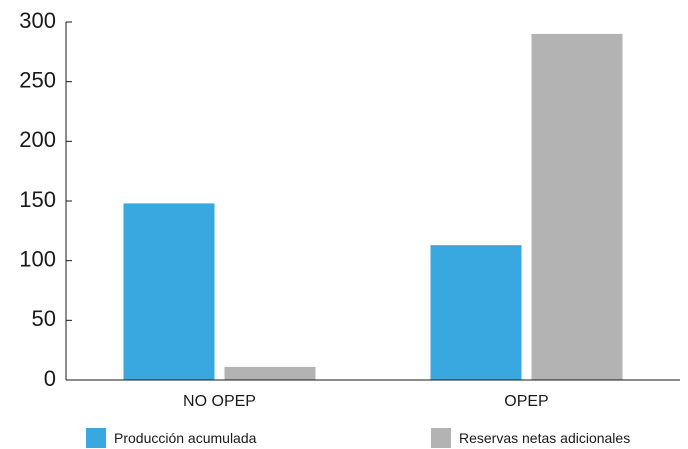 The width and height of the screenshot is (688, 449). Describe the element at coordinates (219, 401) in the screenshot. I see `x-tick-label: NO OPEP` at that location.